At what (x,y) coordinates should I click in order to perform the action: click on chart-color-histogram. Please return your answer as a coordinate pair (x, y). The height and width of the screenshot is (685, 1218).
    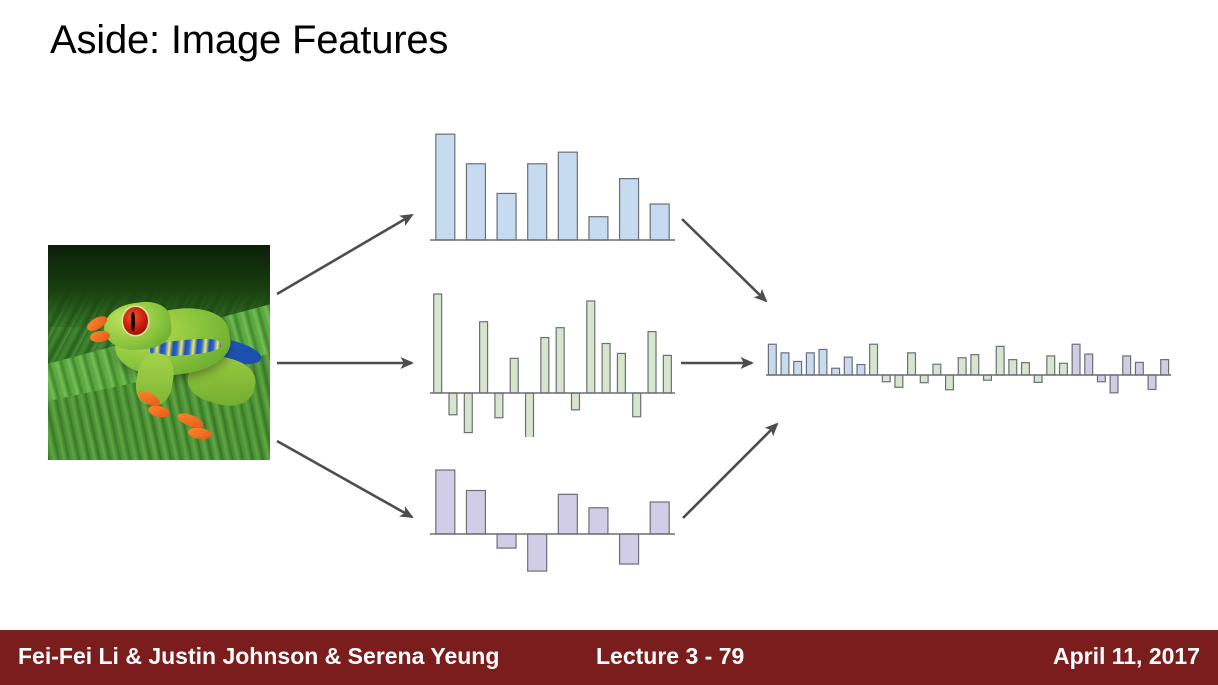
    Looking at the image, I should click on (552, 189).